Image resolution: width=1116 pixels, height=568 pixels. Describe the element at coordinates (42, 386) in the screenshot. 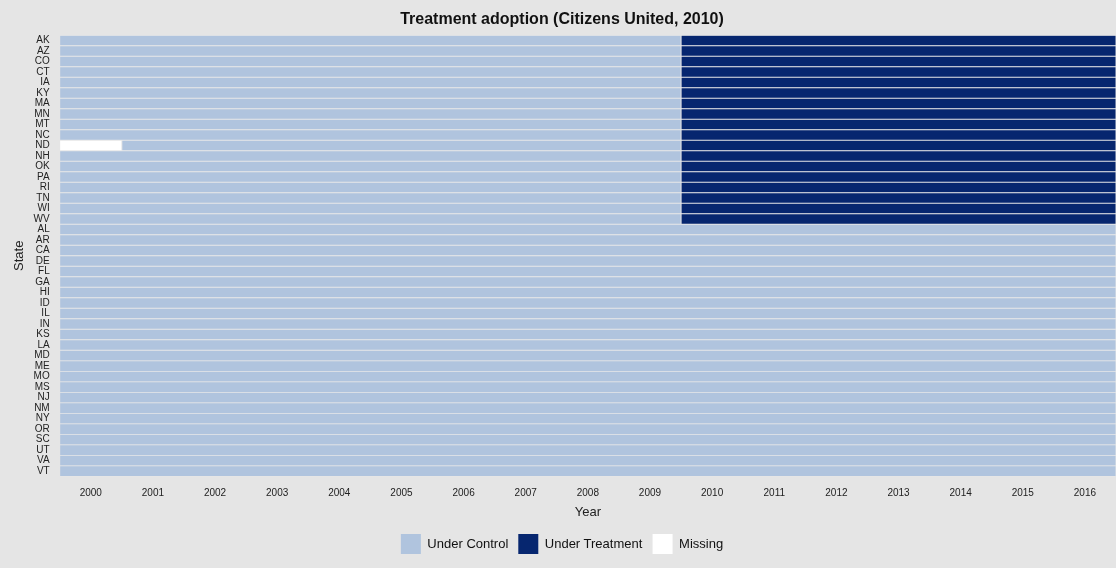

I see `y-tick-label: MS` at that location.